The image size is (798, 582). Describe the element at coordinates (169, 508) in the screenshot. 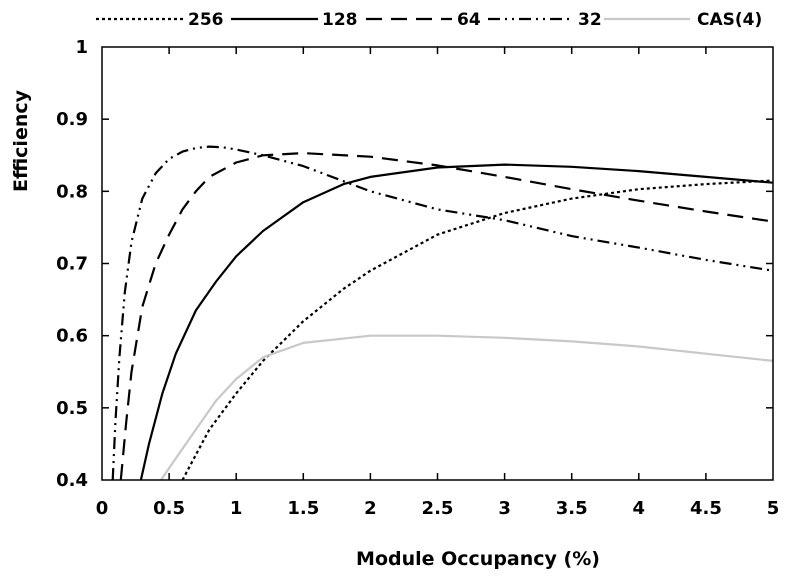

I see `x-tick-label: 0.5` at that location.